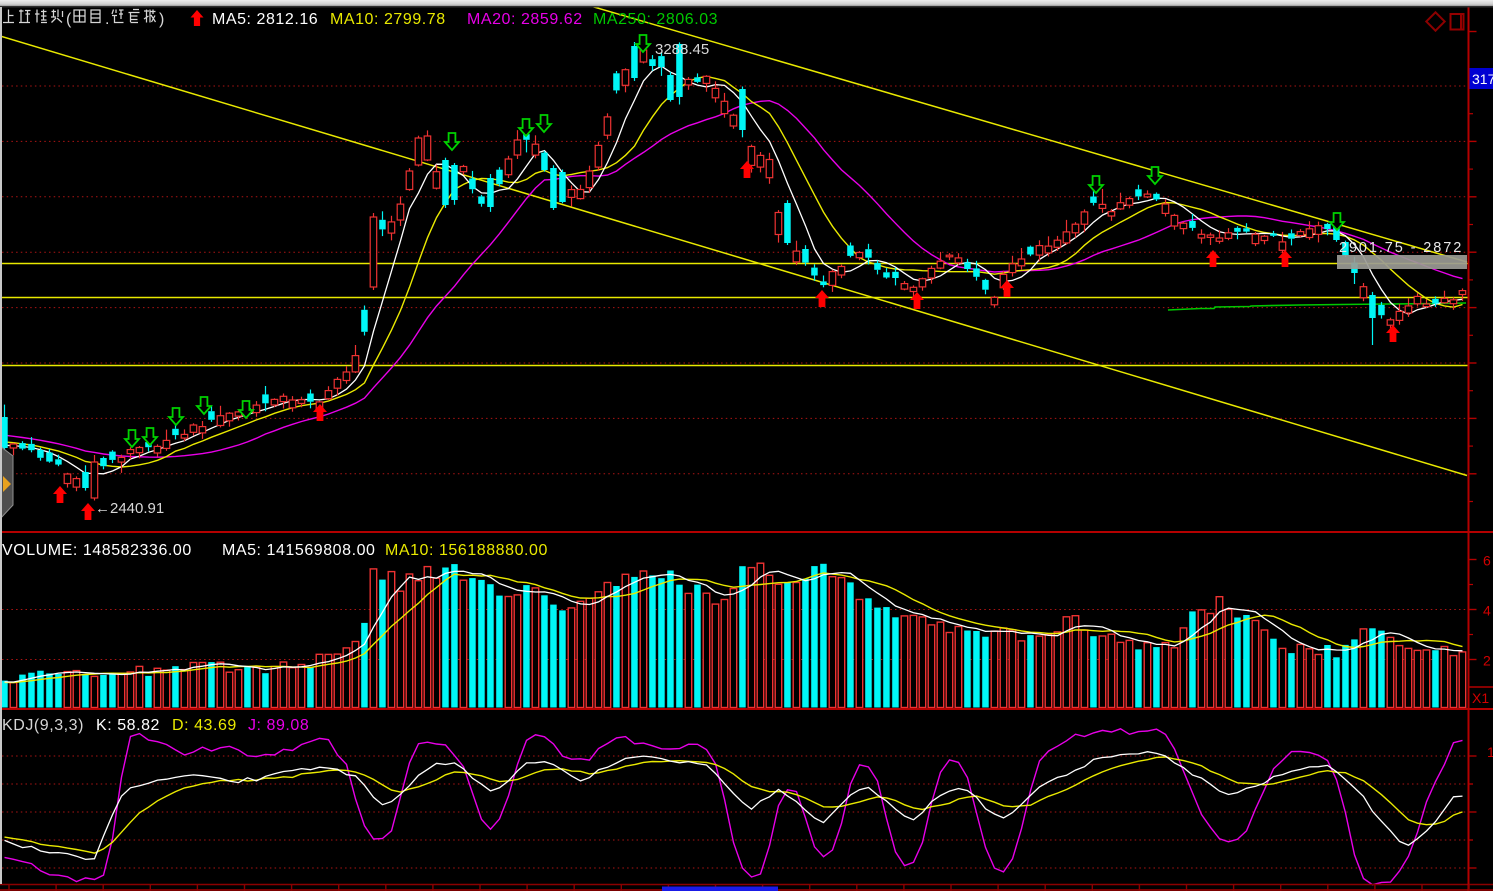 The height and width of the screenshot is (891, 1493). Describe the element at coordinates (1490, 752) in the screenshot. I see `svg-text: 100` at that location.